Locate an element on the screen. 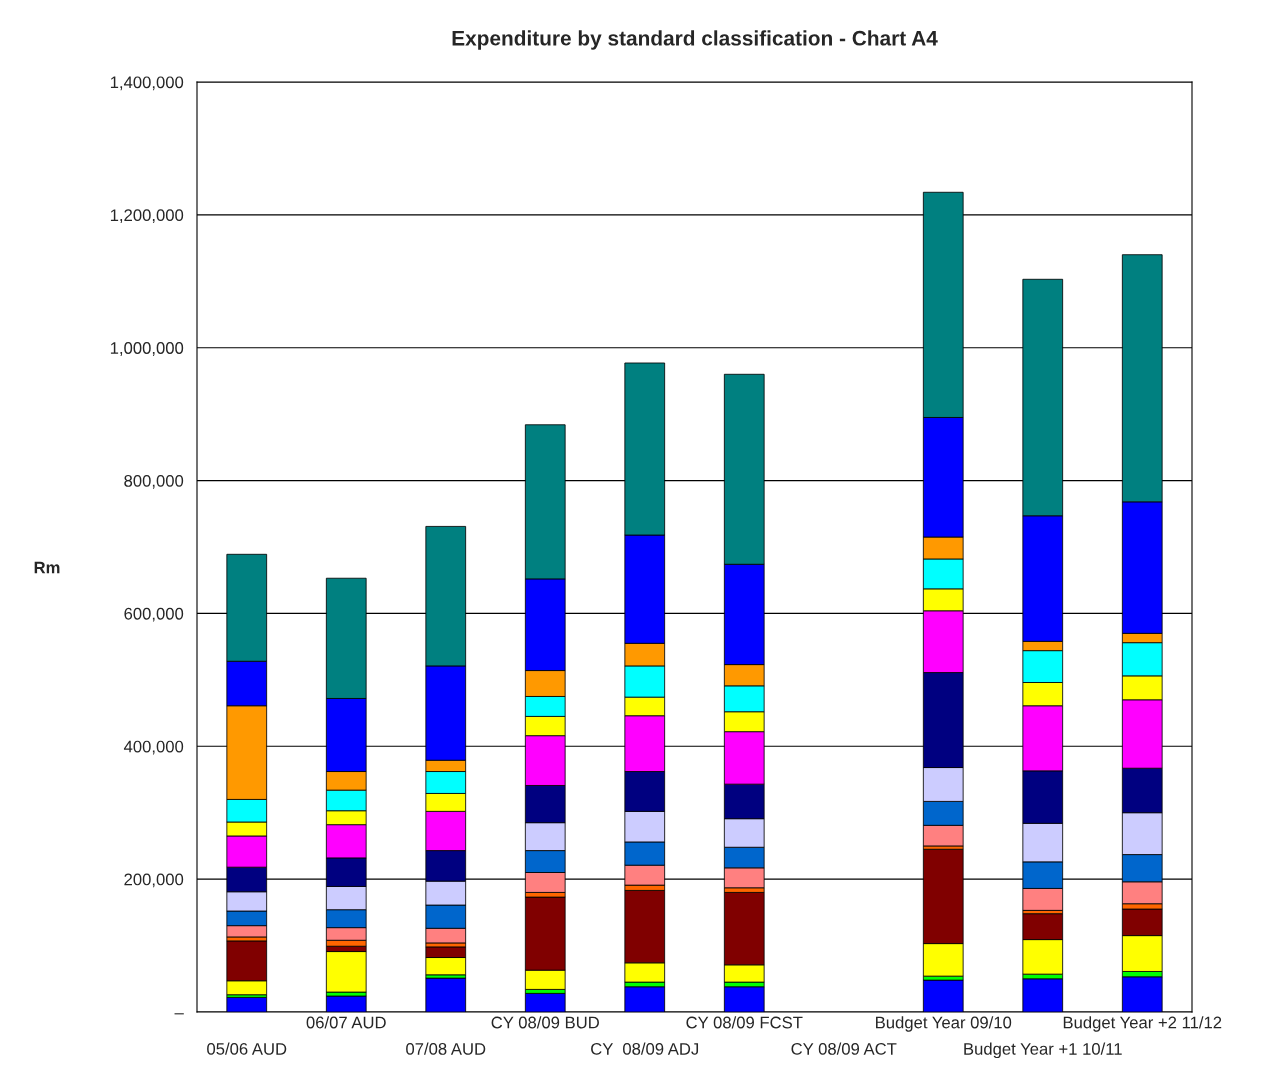 Image resolution: width=1262 pixels, height=1085 pixels. y-axis-title: Rm is located at coordinates (47, 567).